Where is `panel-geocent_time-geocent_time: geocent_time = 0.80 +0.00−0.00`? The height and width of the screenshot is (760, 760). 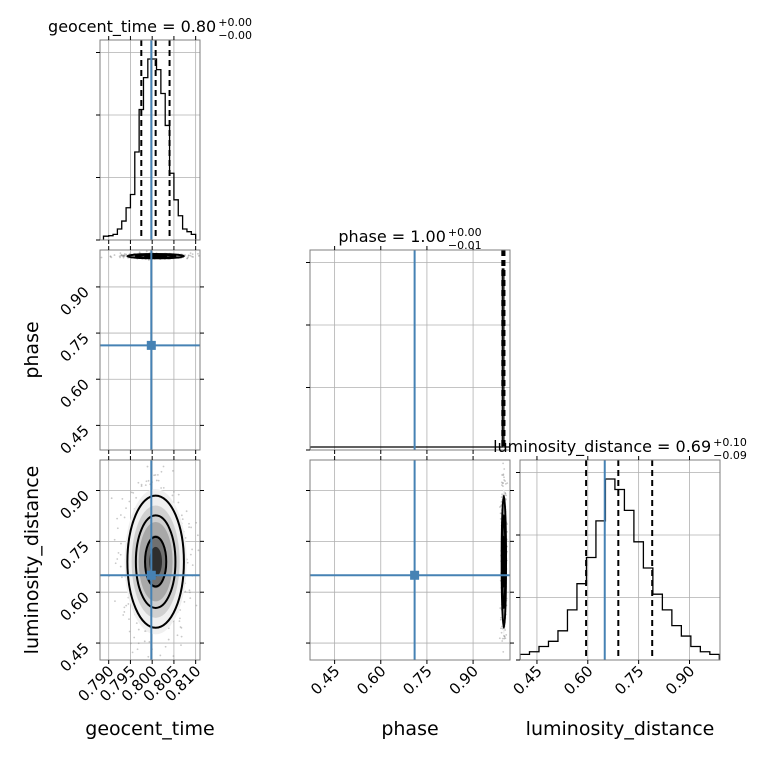 panel-geocent_time-geocent_time: geocent_time = 0.80 +0.00−0.00 is located at coordinates (150, 130).